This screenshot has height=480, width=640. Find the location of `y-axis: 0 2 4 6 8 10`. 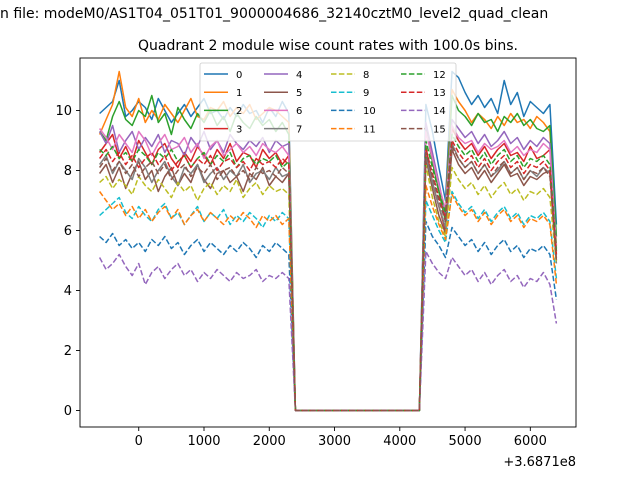

y-axis: 0 2 4 6 8 10 is located at coordinates (67, 261).